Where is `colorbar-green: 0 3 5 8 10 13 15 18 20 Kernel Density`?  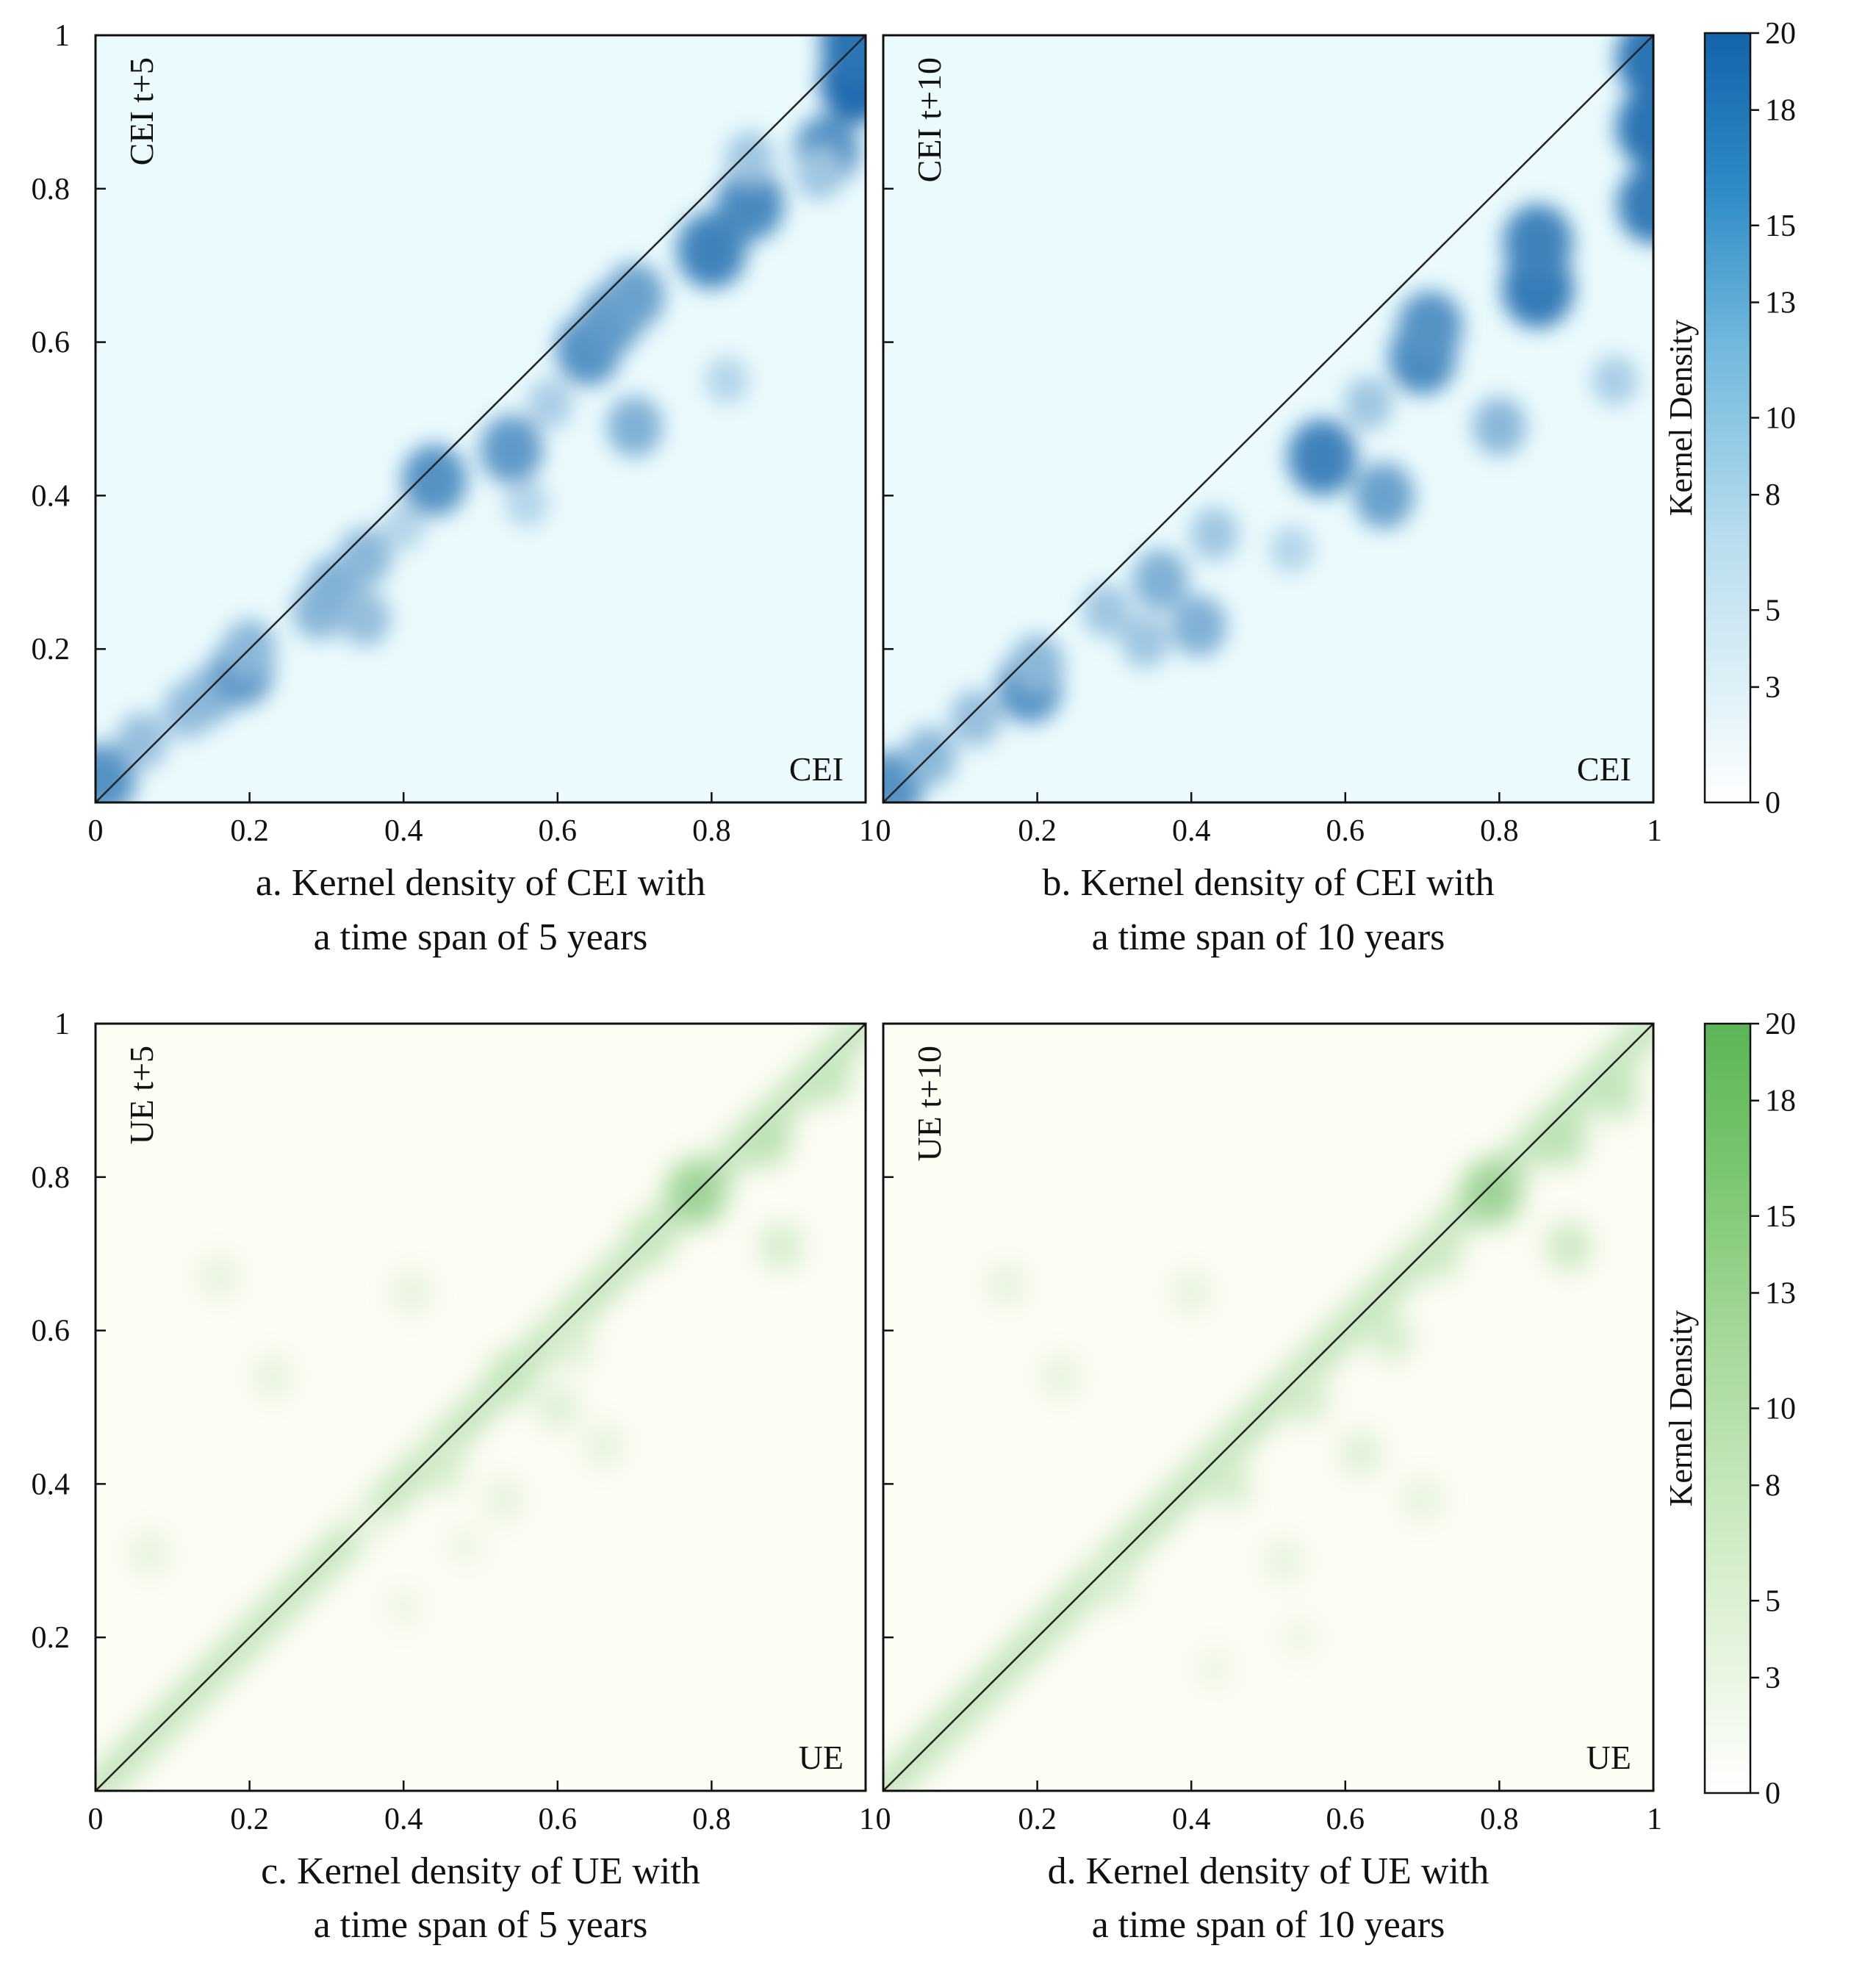
colorbar-green: 0 3 5 8 10 13 15 18 20 Kernel Density is located at coordinates (1729, 1409).